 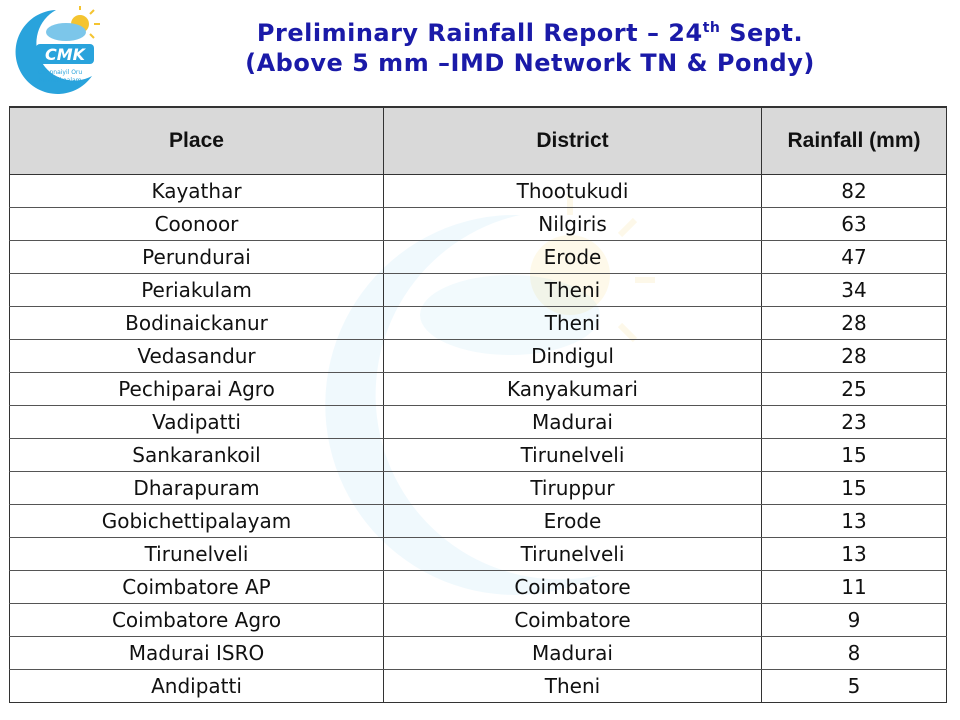 What do you see at coordinates (196, 620) in the screenshot?
I see `cell-place: Coimbatore Agro` at bounding box center [196, 620].